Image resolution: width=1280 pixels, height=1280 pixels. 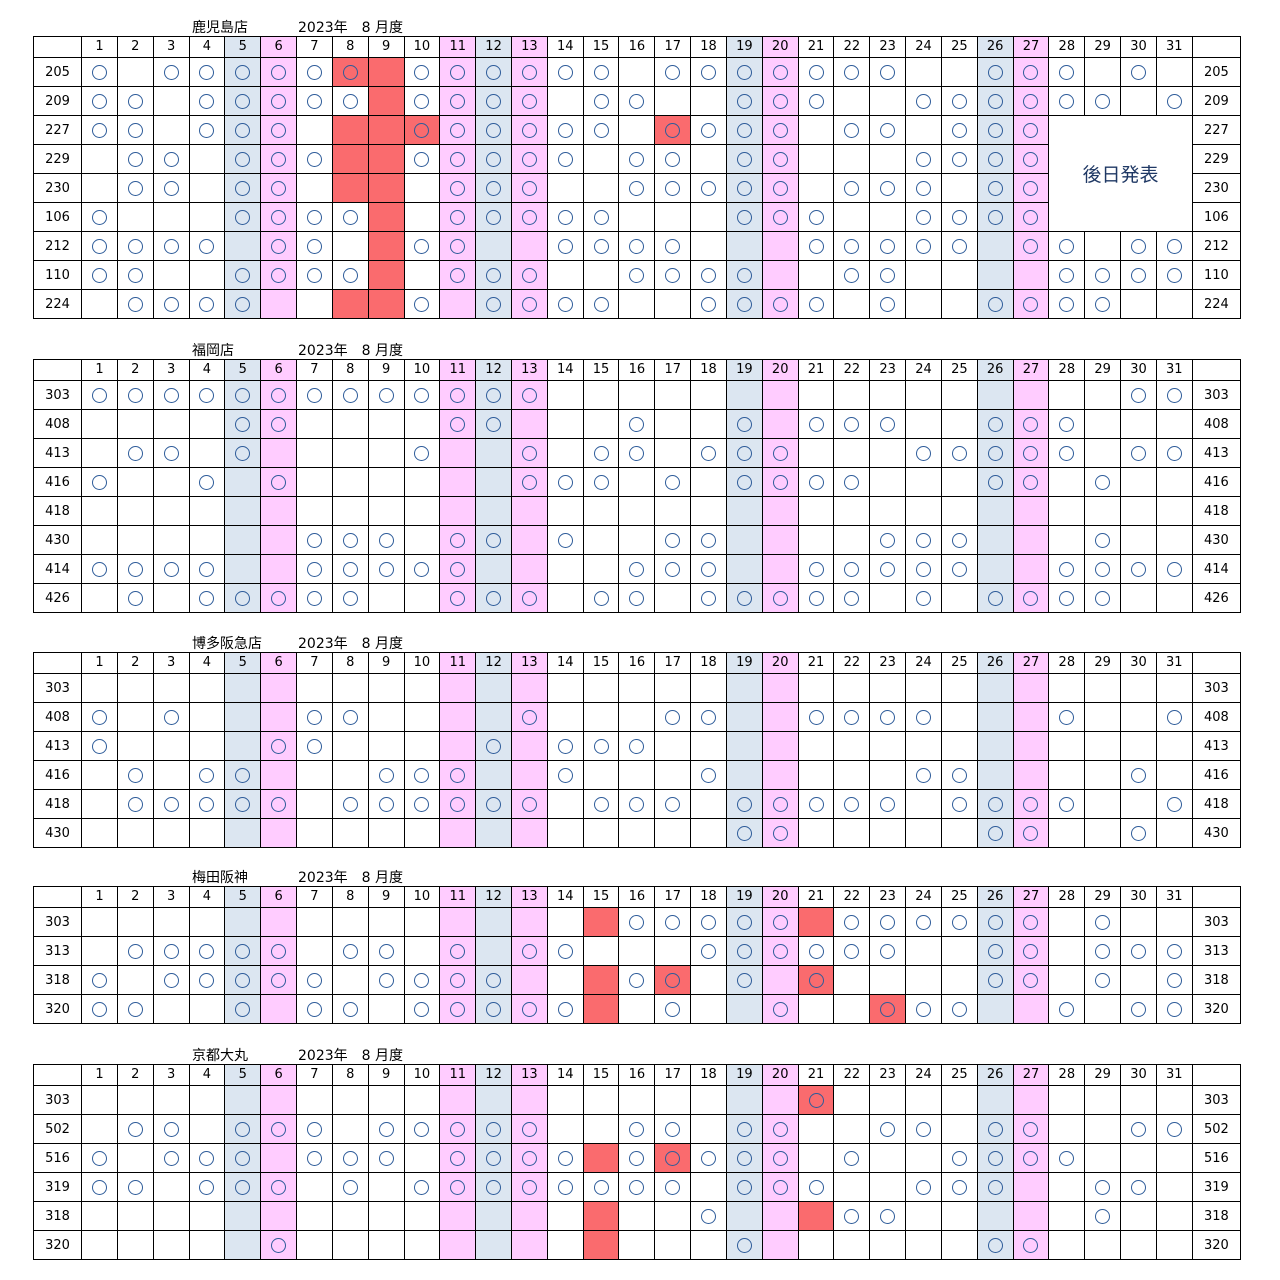 What do you see at coordinates (57, 424) in the screenshot?
I see `room-label: 408` at bounding box center [57, 424].